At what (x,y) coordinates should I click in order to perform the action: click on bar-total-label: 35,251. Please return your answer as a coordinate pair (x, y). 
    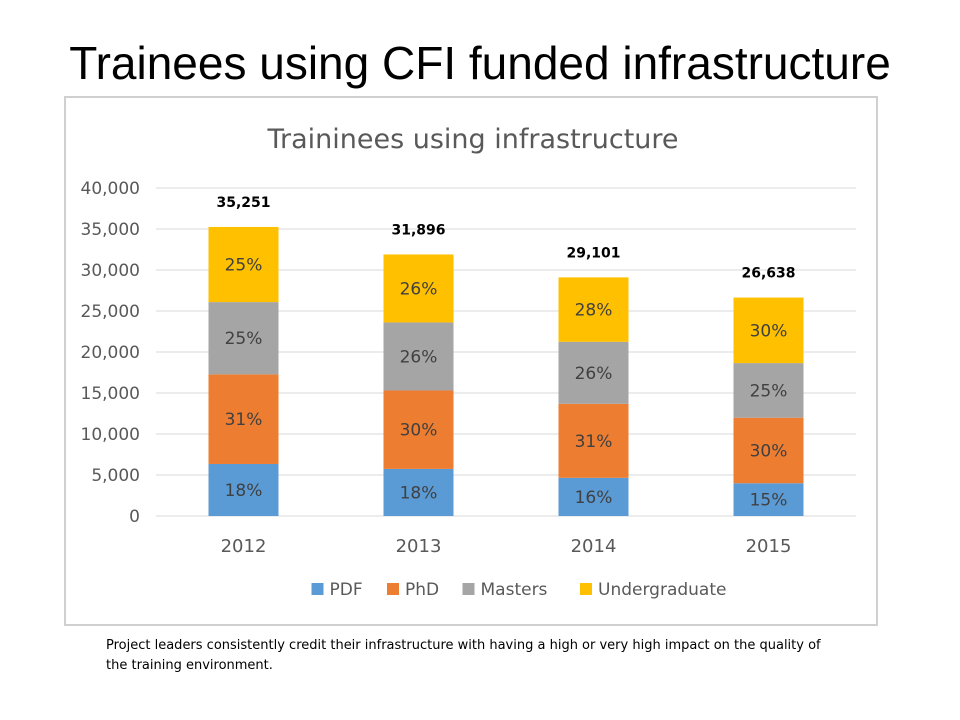
    Looking at the image, I should click on (243, 203).